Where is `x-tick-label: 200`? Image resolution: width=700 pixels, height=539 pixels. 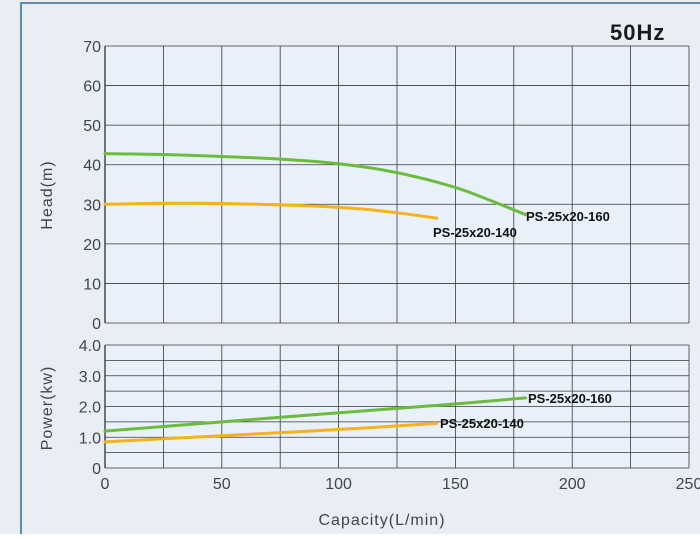
x-tick-label: 200 is located at coordinates (572, 484).